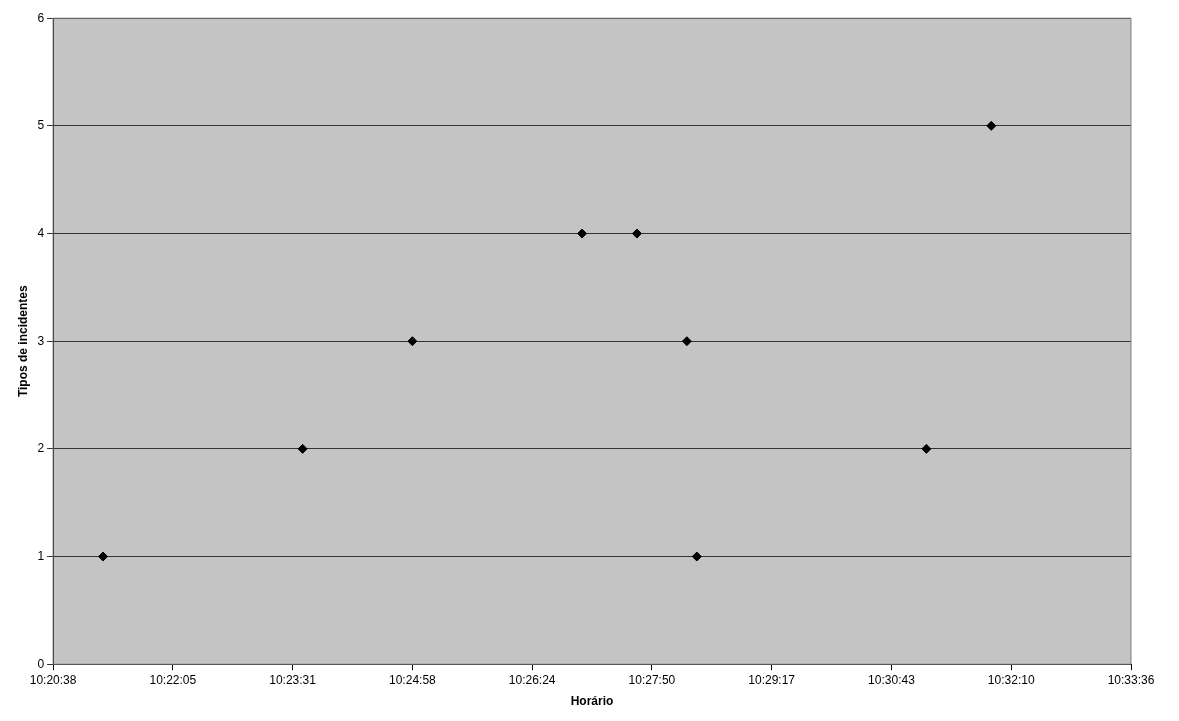 The width and height of the screenshot is (1179, 721). I want to click on y-tick-label: 4, so click(41, 232).